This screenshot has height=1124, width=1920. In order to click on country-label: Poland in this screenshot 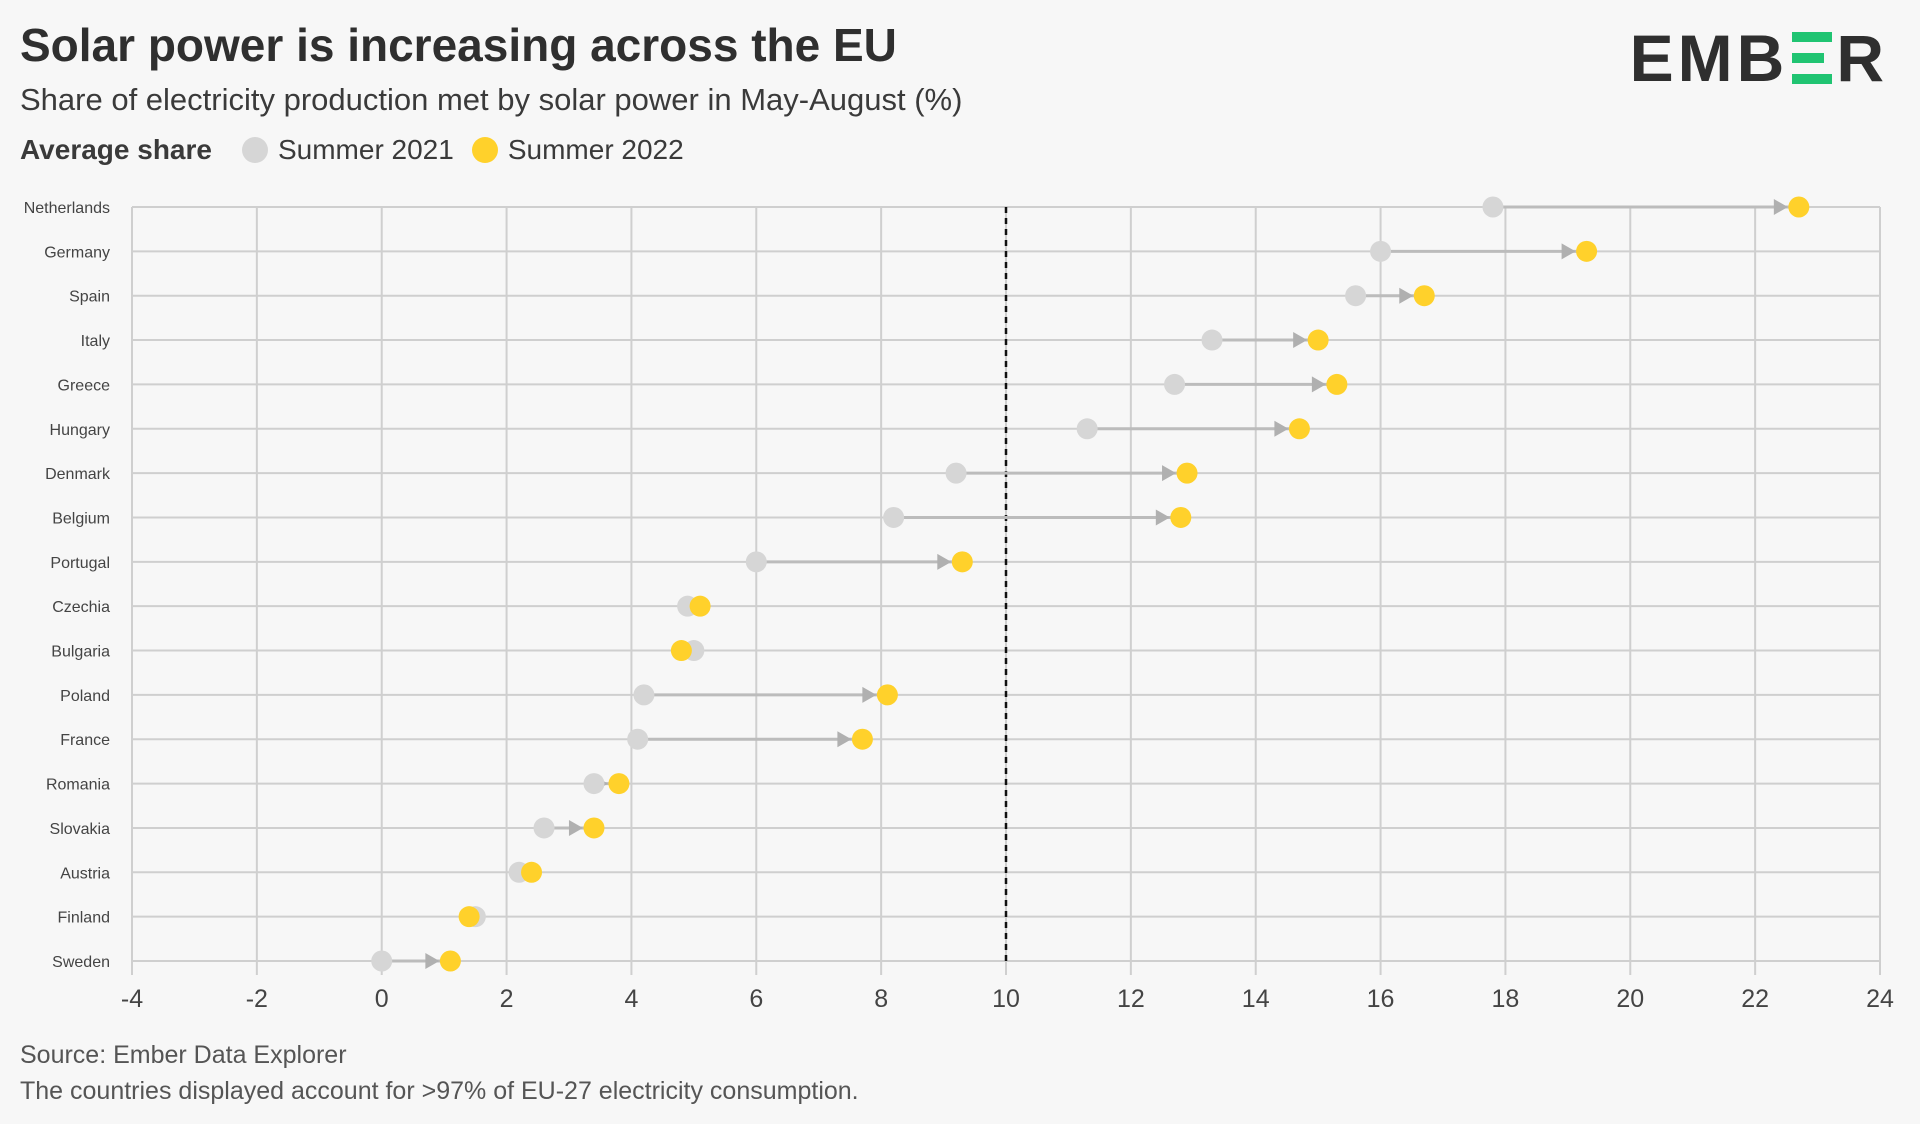, I will do `click(85, 696)`.